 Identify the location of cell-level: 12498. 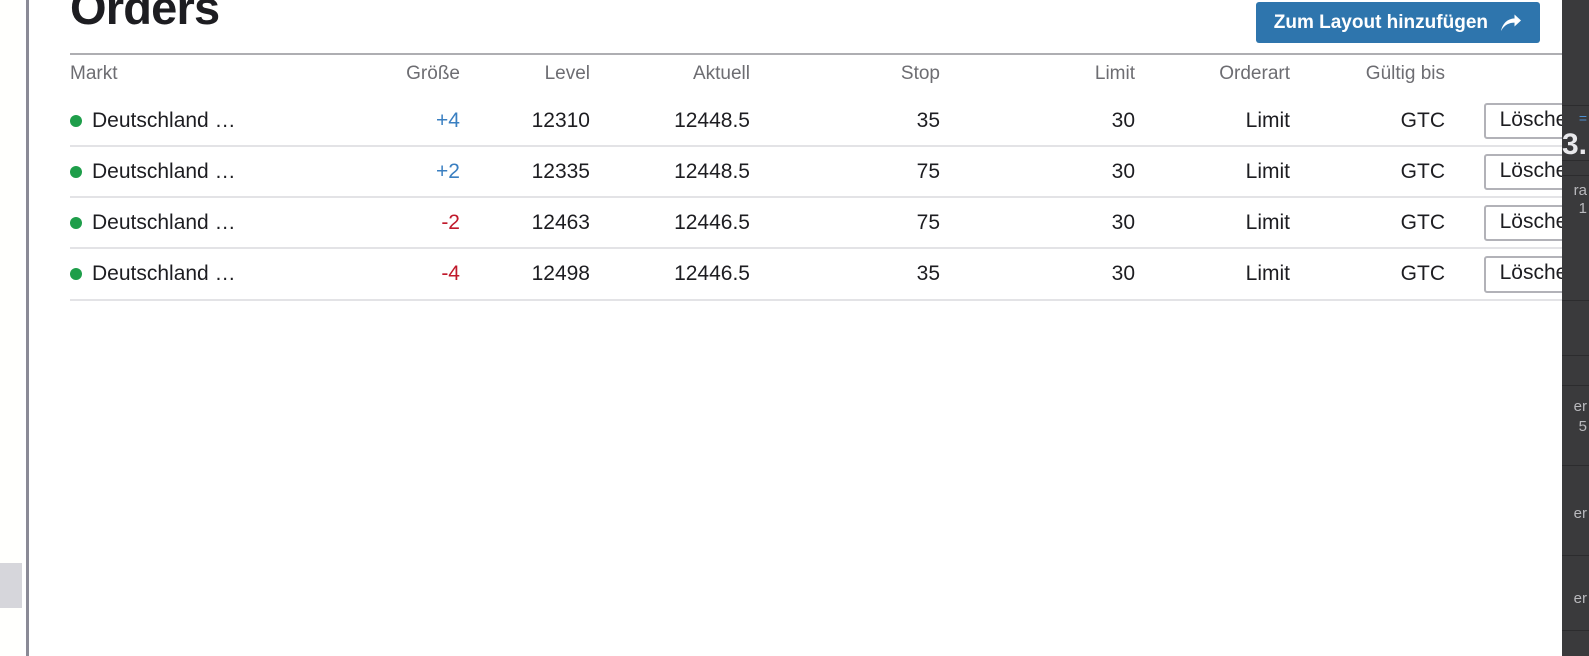
(525, 274).